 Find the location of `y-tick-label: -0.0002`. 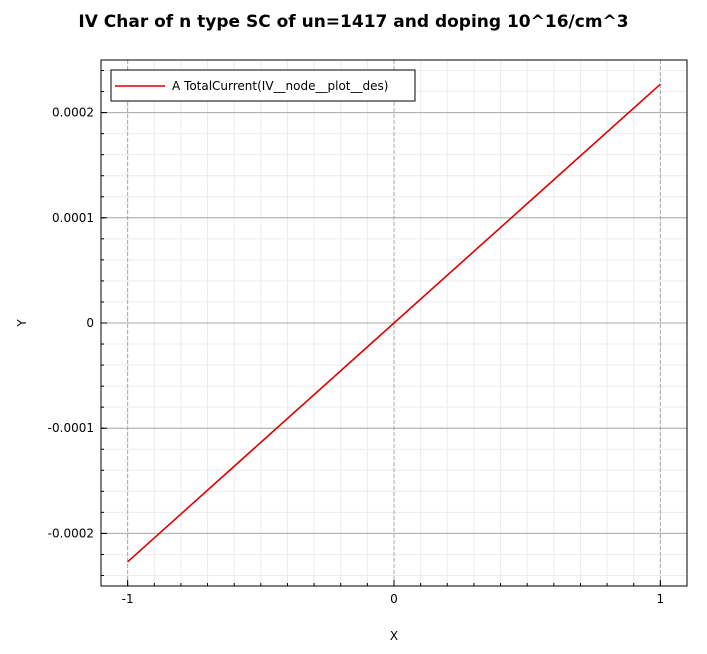

y-tick-label: -0.0002 is located at coordinates (71, 533).